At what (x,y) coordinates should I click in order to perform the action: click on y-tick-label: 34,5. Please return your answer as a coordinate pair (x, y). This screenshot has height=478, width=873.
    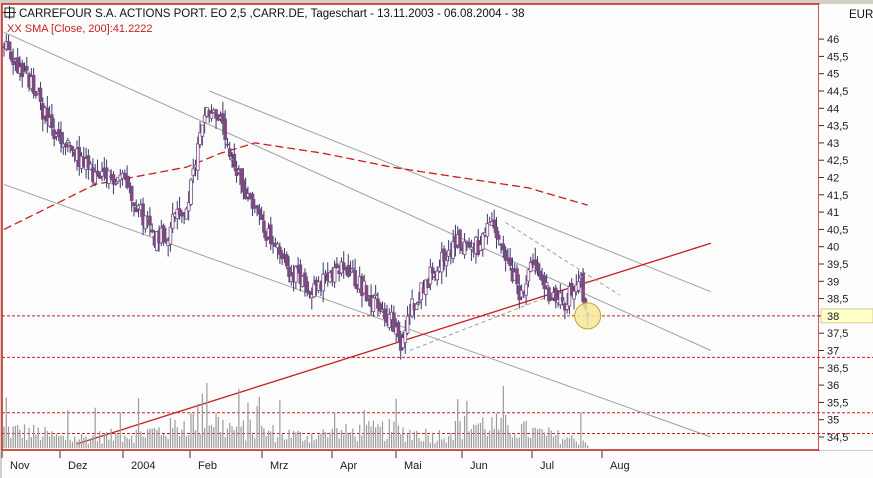
    Looking at the image, I should click on (837, 438).